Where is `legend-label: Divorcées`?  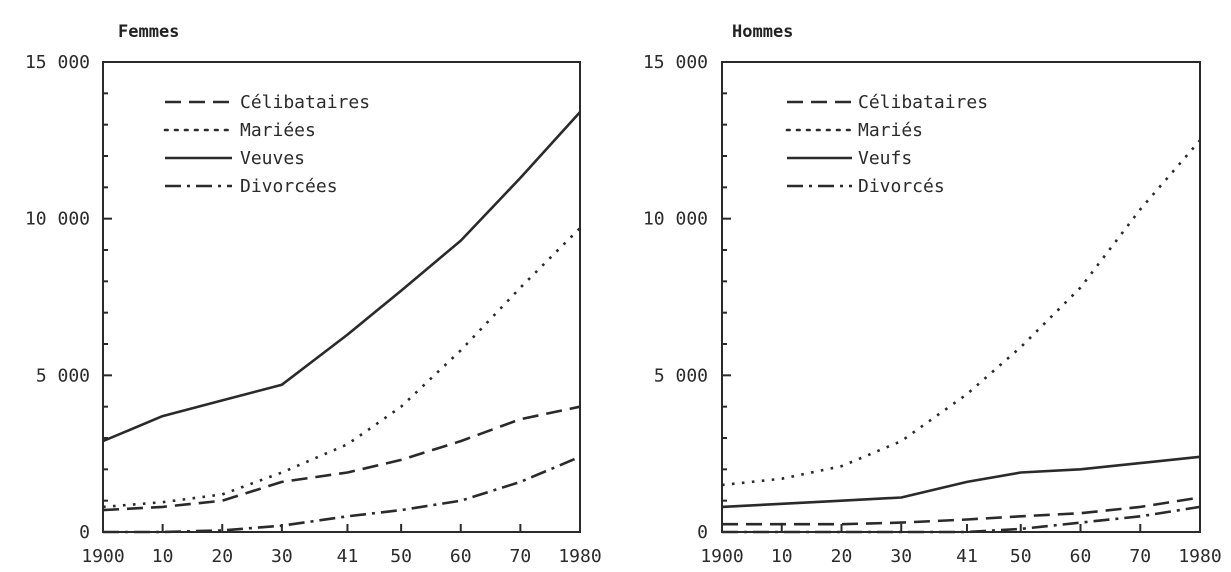
legend-label: Divorcées is located at coordinates (289, 186).